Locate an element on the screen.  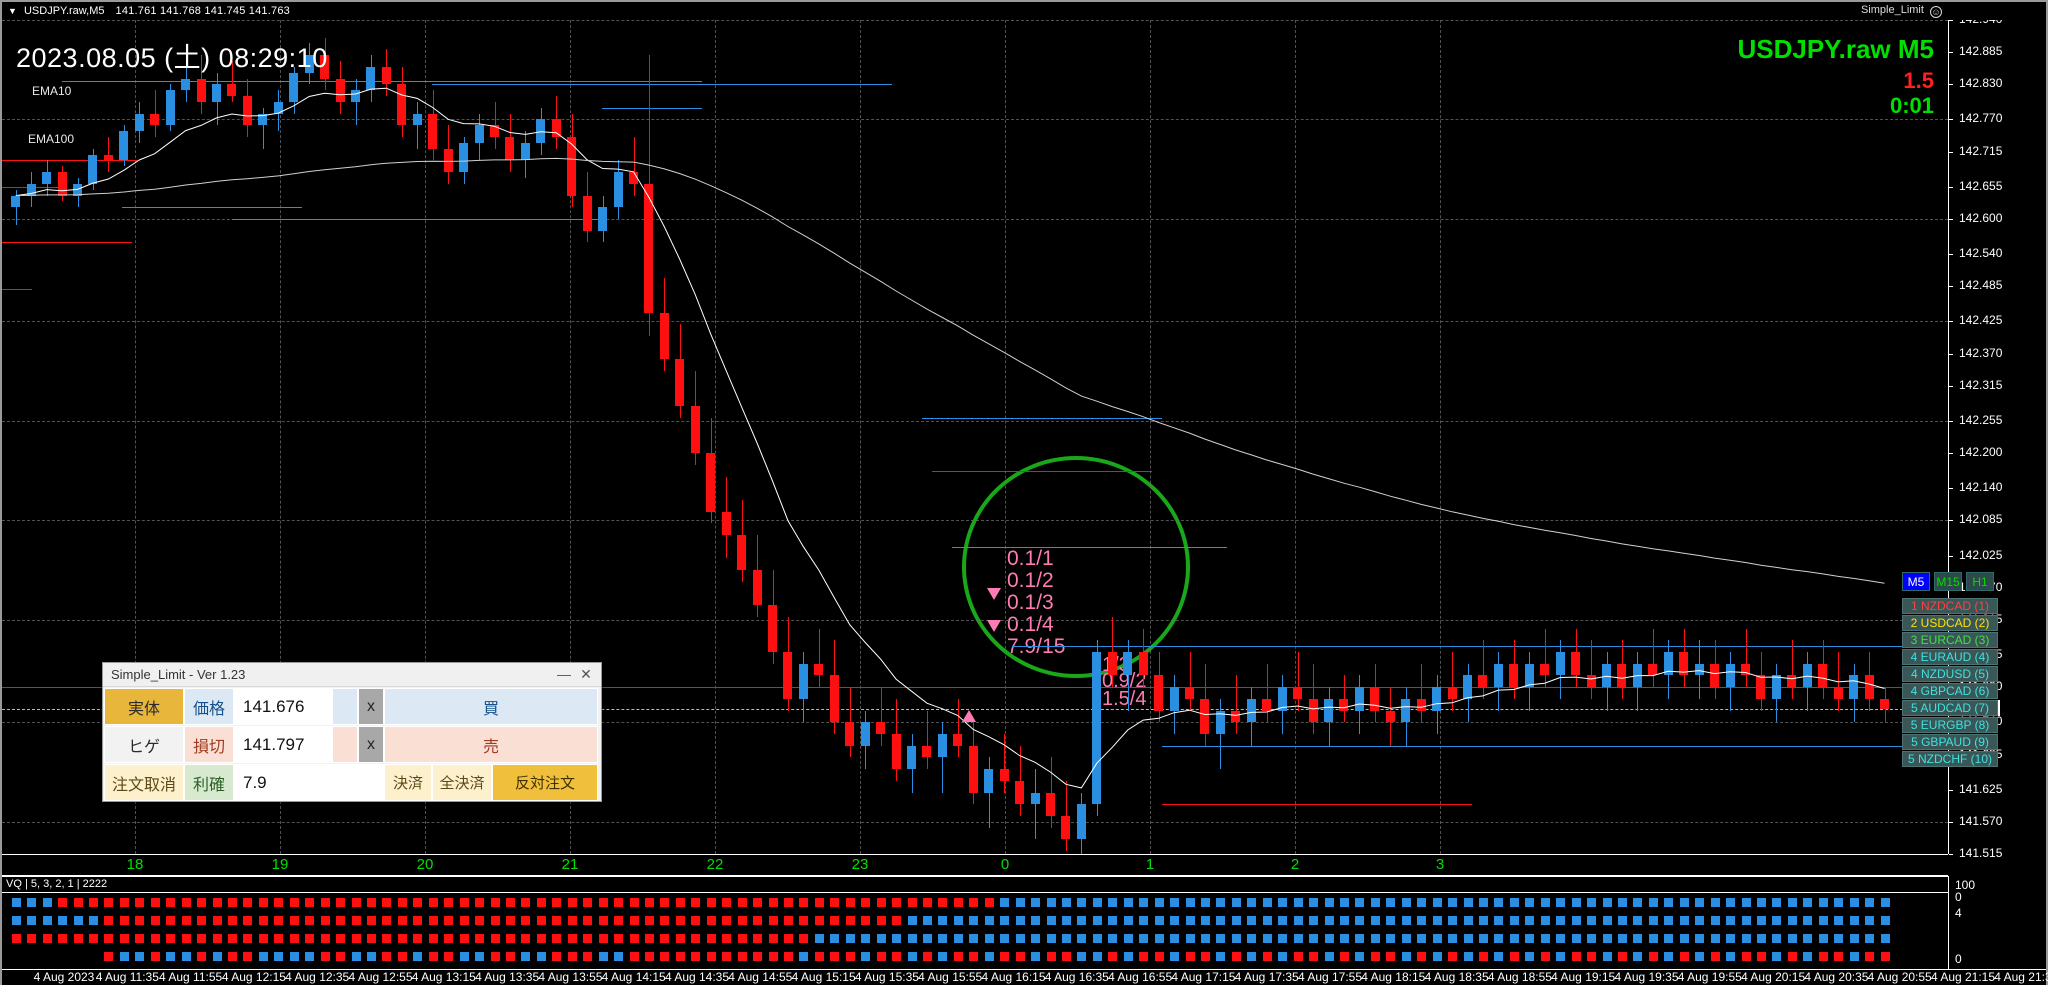
timeframe-button-m15: M15 is located at coordinates (1948, 581).